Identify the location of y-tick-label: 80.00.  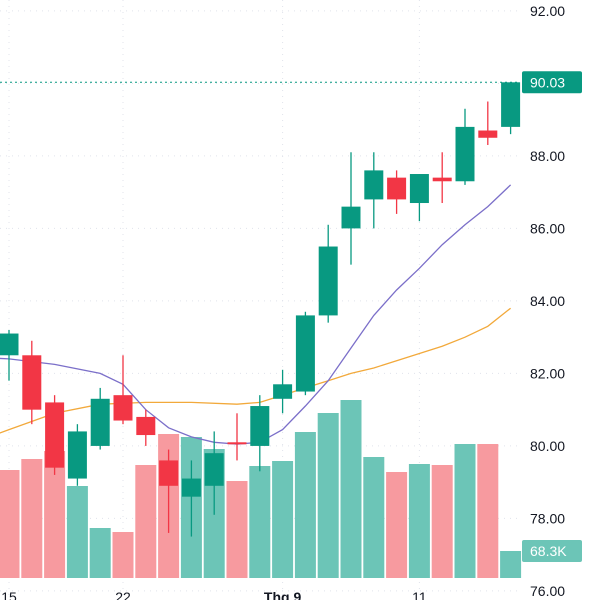
(547, 446).